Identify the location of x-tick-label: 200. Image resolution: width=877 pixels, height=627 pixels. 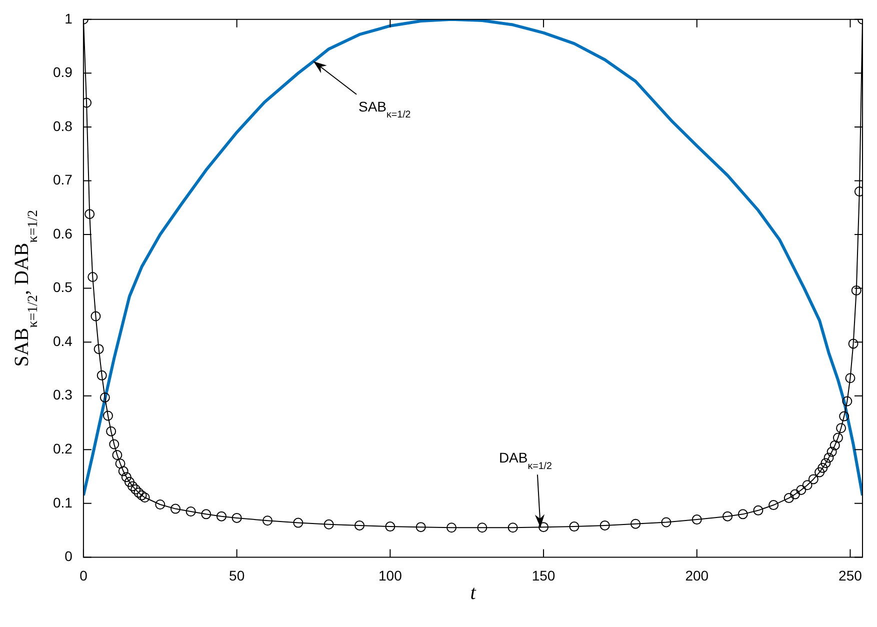
(697, 575).